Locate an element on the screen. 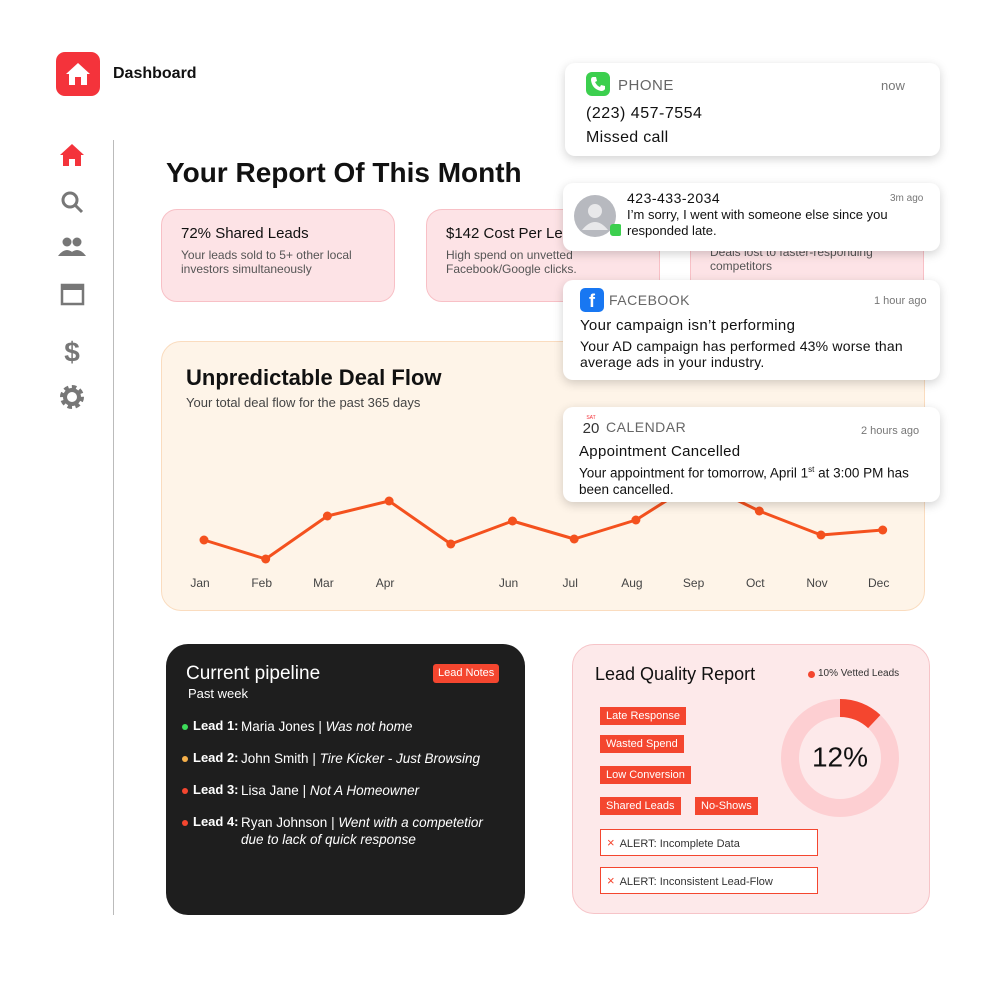  x-tick-label: Sep is located at coordinates (694, 583).